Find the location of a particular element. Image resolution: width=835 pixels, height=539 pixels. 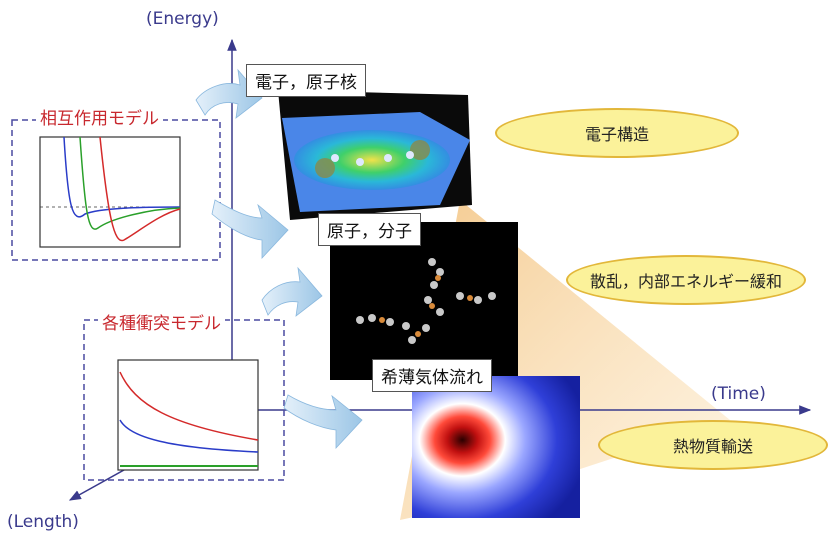

length-axis-label: (Length) is located at coordinates (43, 522).